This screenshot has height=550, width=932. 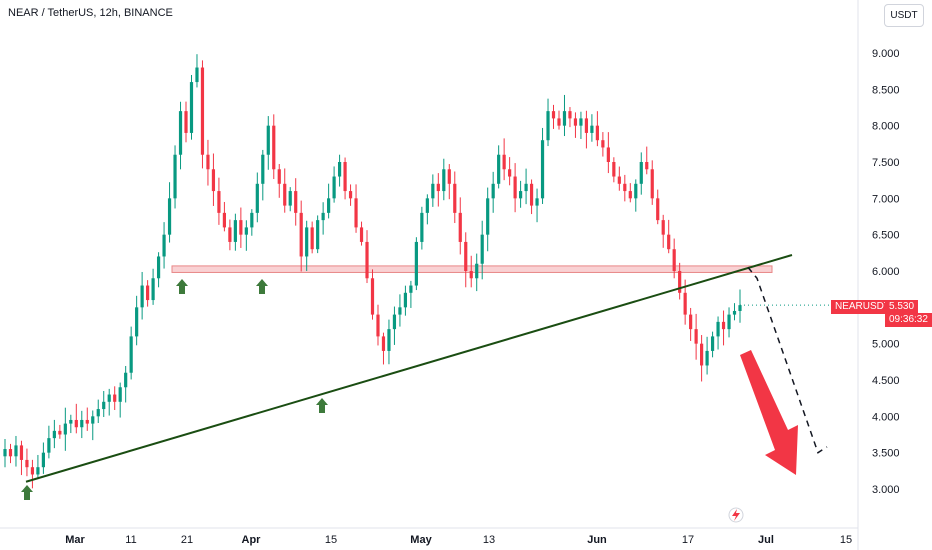 I want to click on y-tick-label: 8.000, so click(x=886, y=127).